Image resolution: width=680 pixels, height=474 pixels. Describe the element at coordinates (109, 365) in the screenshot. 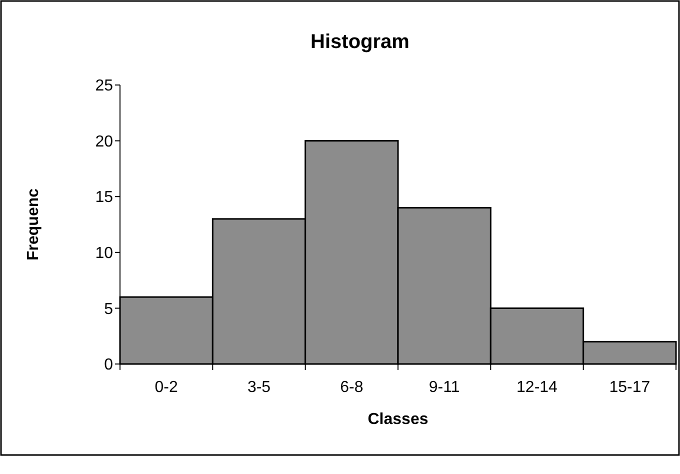

I see `y-tick-label: 0` at that location.